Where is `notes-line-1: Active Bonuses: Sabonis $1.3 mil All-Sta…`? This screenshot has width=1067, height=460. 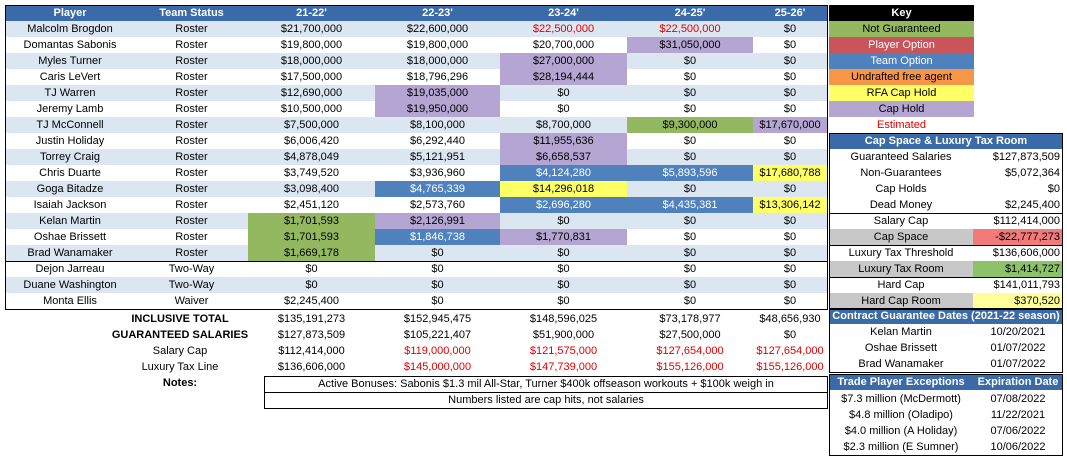 notes-line-1: Active Bonuses: Sabonis $1.3 mil All-Sta… is located at coordinates (546, 384).